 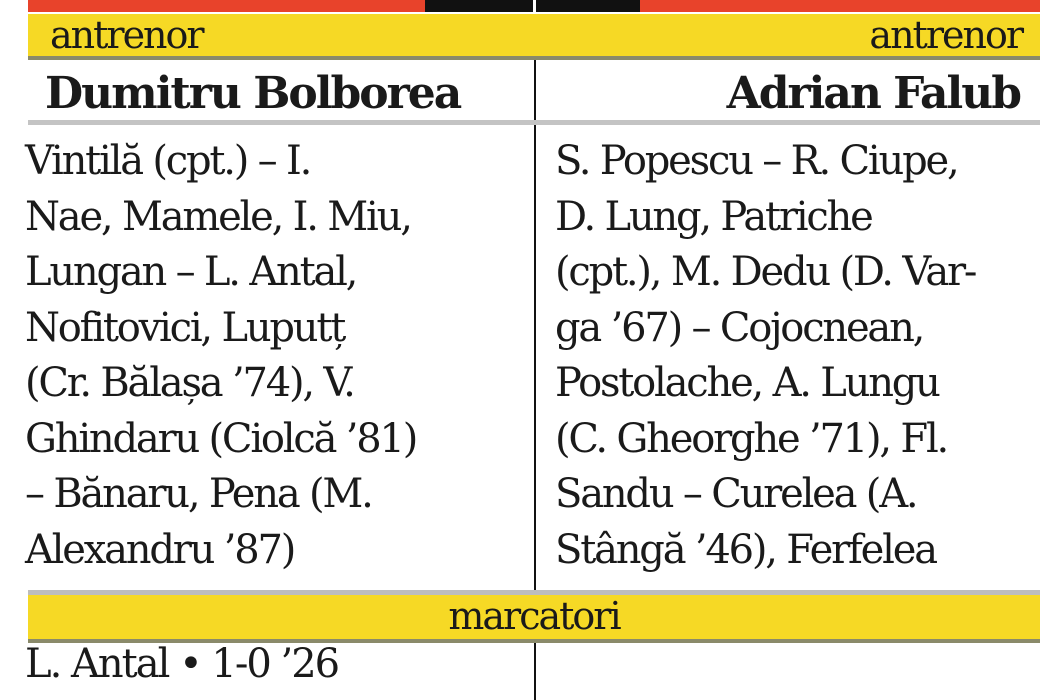 I want to click on top-black-block, so click(x=532, y=6).